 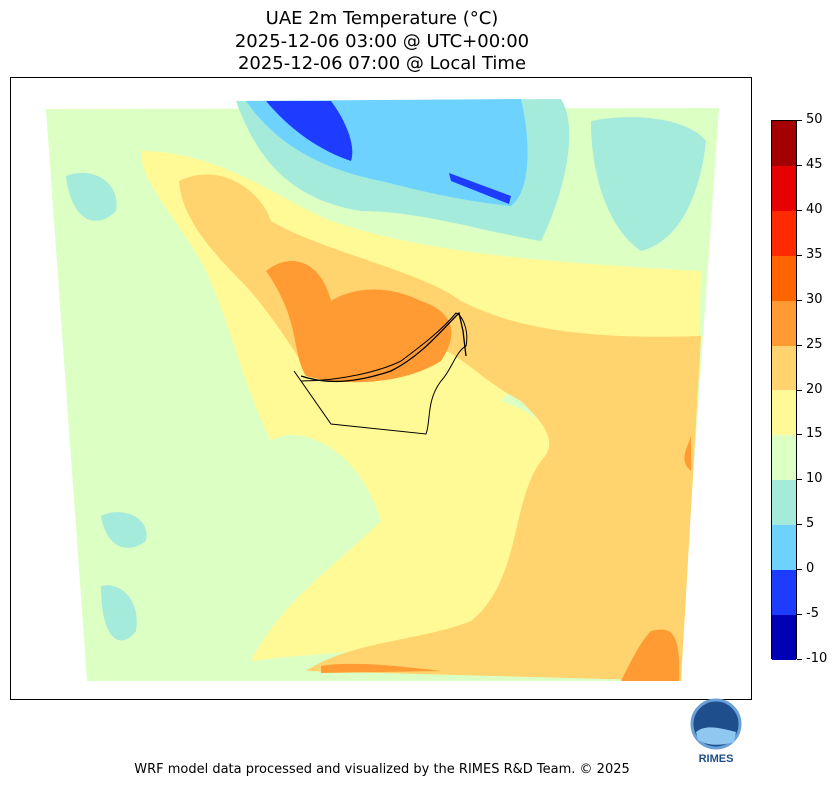 I want to click on very-cold-region, so click(x=309, y=131).